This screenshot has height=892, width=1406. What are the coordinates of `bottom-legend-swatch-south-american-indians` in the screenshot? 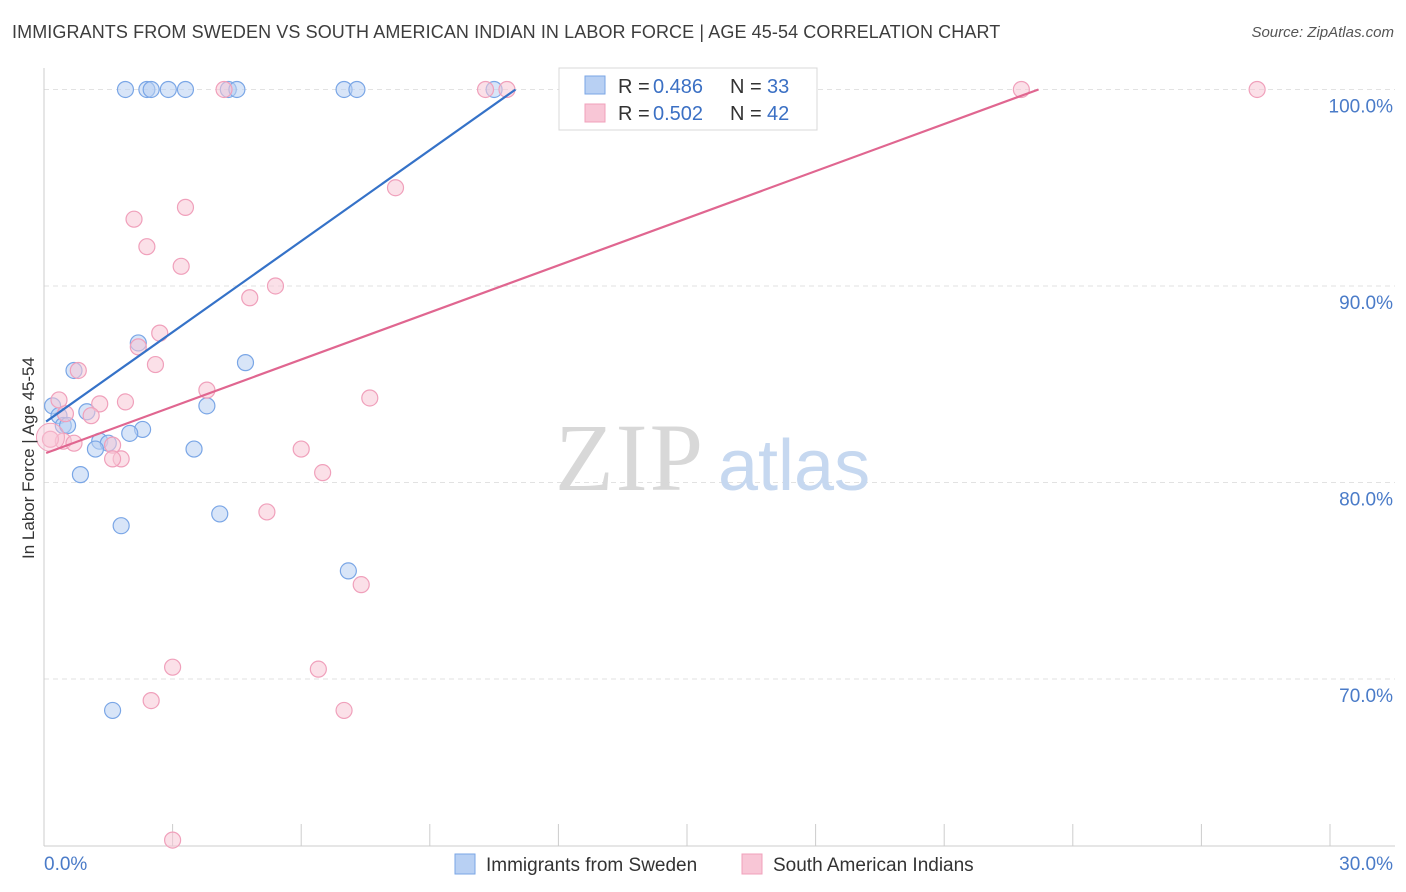 It's located at (752, 864).